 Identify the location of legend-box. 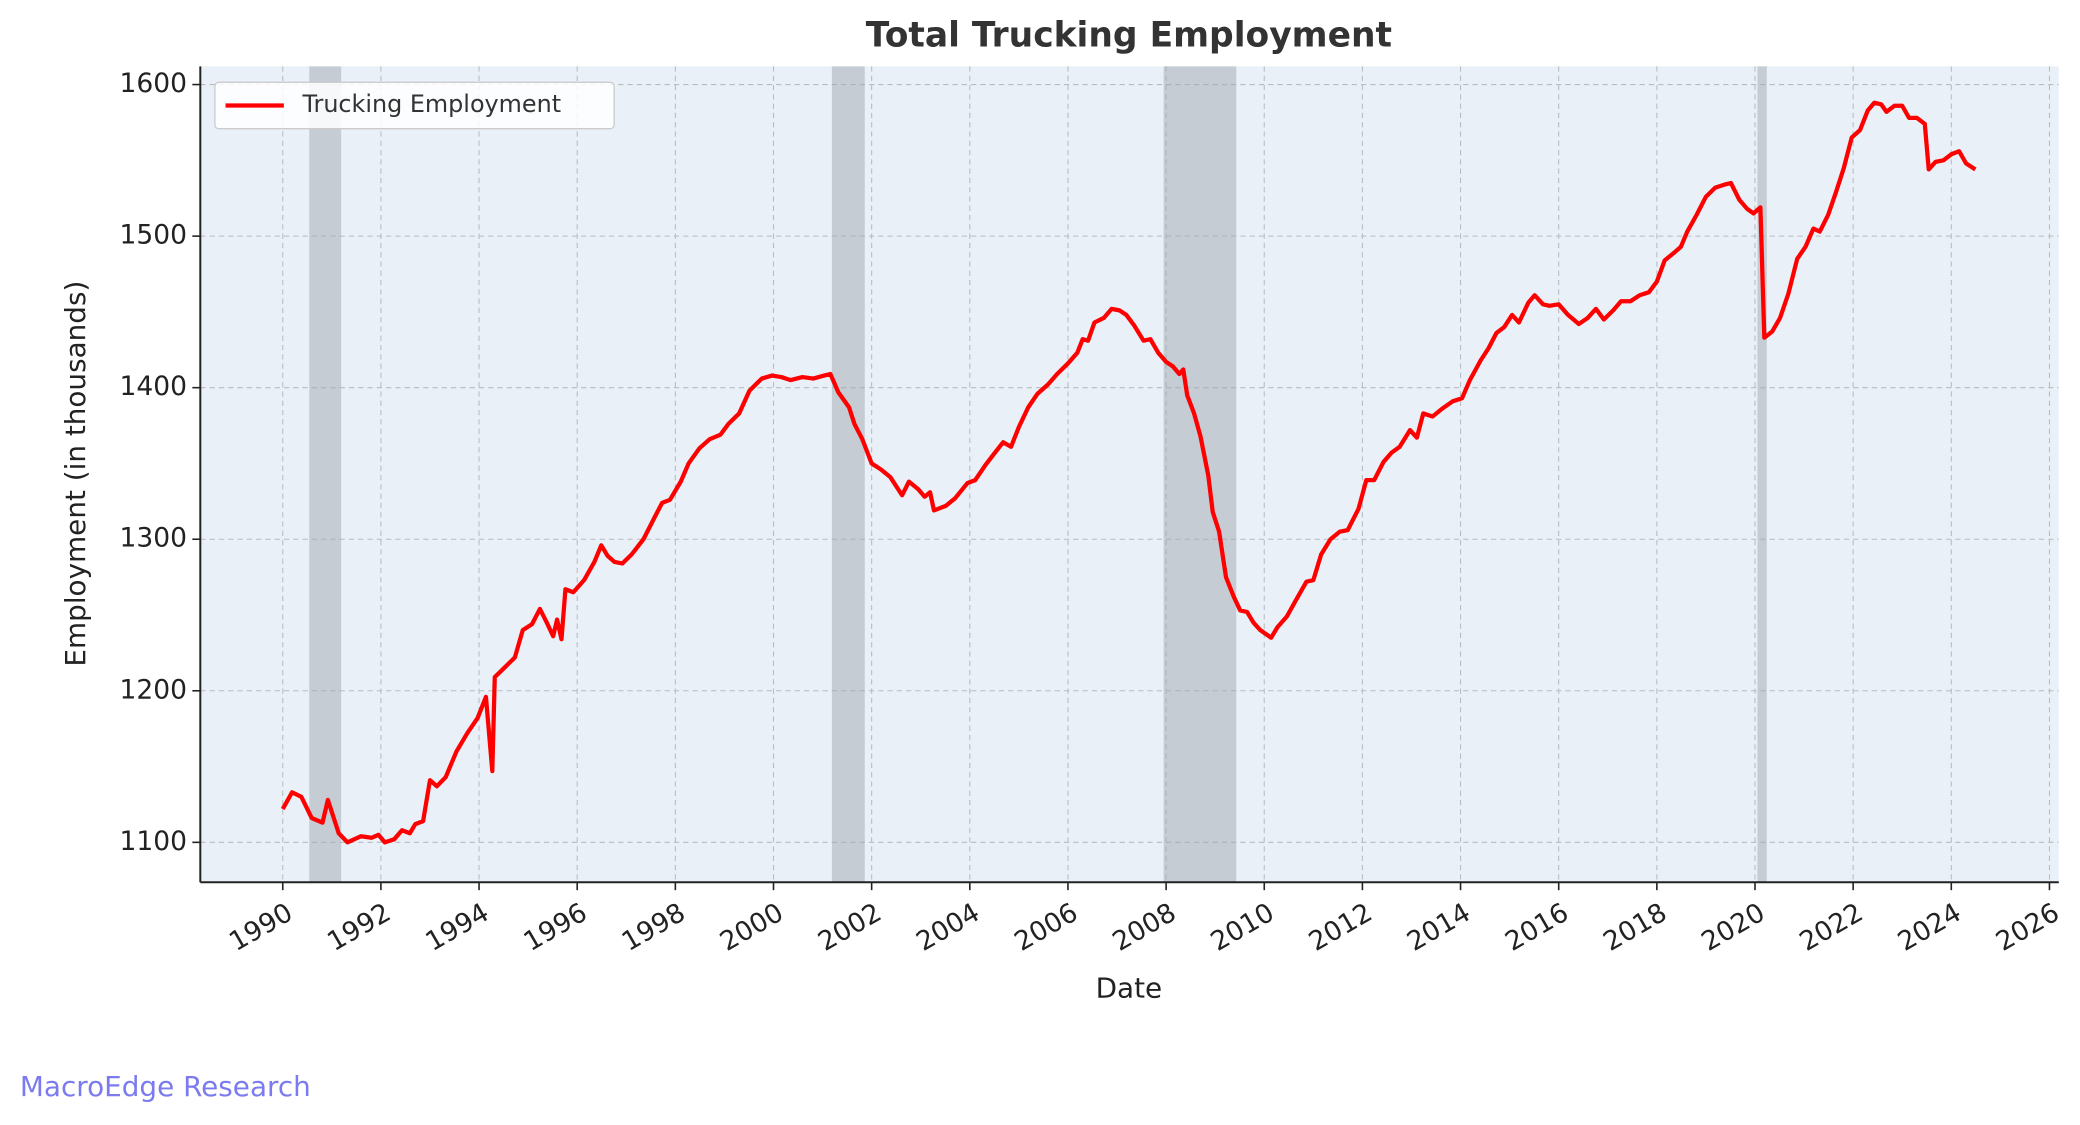
(414, 105).